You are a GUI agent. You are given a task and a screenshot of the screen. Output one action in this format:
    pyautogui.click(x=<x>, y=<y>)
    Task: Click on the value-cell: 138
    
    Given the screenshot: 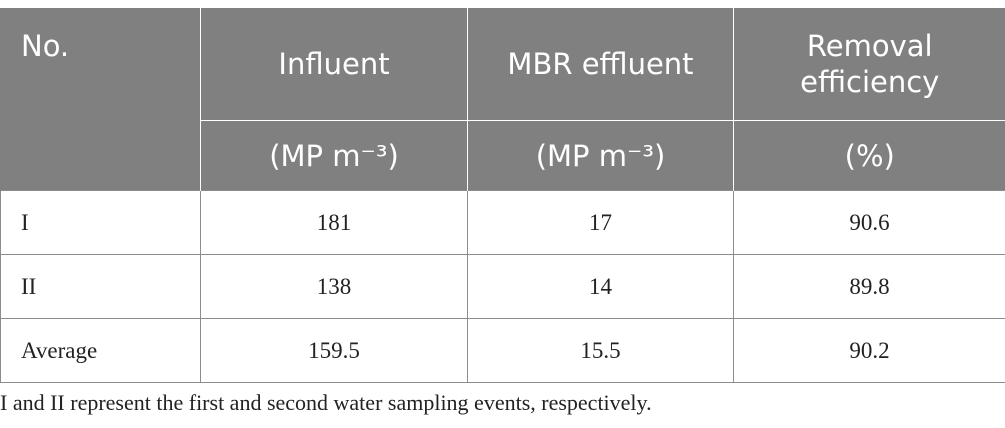 What is the action you would take?
    pyautogui.click(x=334, y=286)
    